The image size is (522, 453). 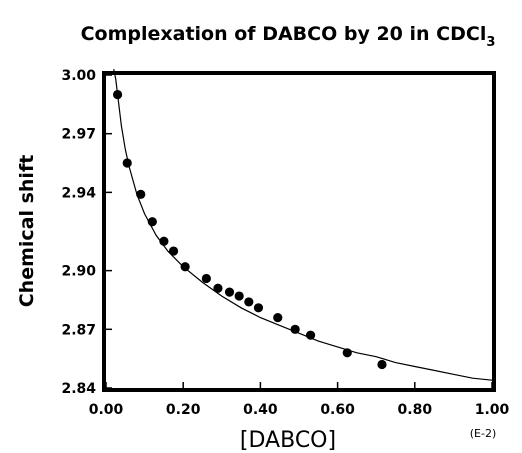 I want to click on y-tick-label: 2.90, so click(x=78, y=272).